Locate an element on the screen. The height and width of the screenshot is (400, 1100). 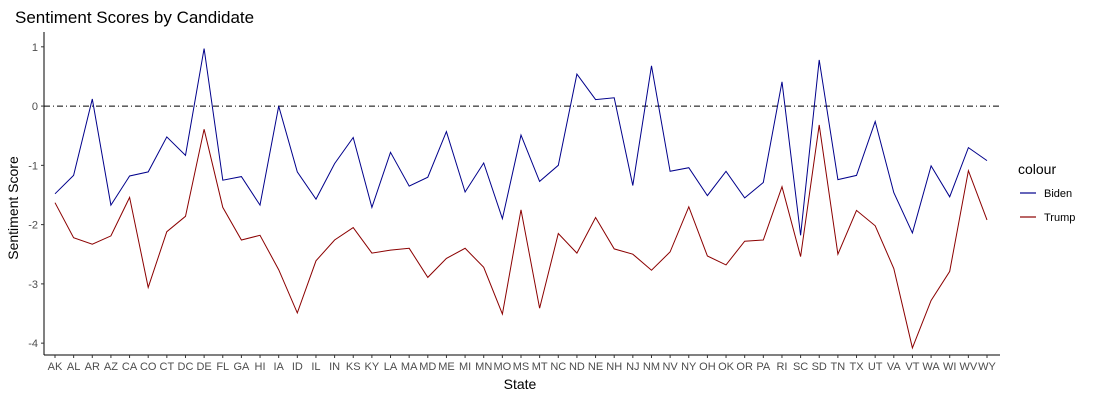
x-tick-label: MO is located at coordinates (502, 367).